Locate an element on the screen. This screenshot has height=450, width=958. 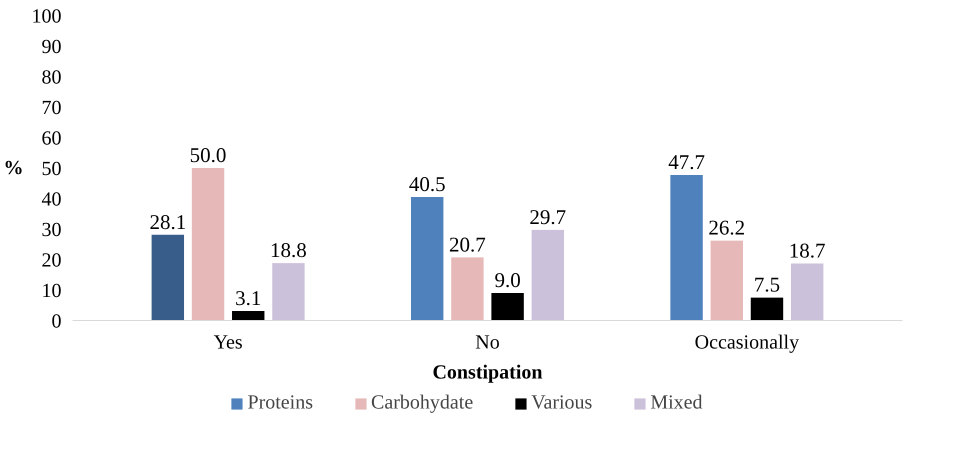
x-tick-label: Yes is located at coordinates (228, 343).